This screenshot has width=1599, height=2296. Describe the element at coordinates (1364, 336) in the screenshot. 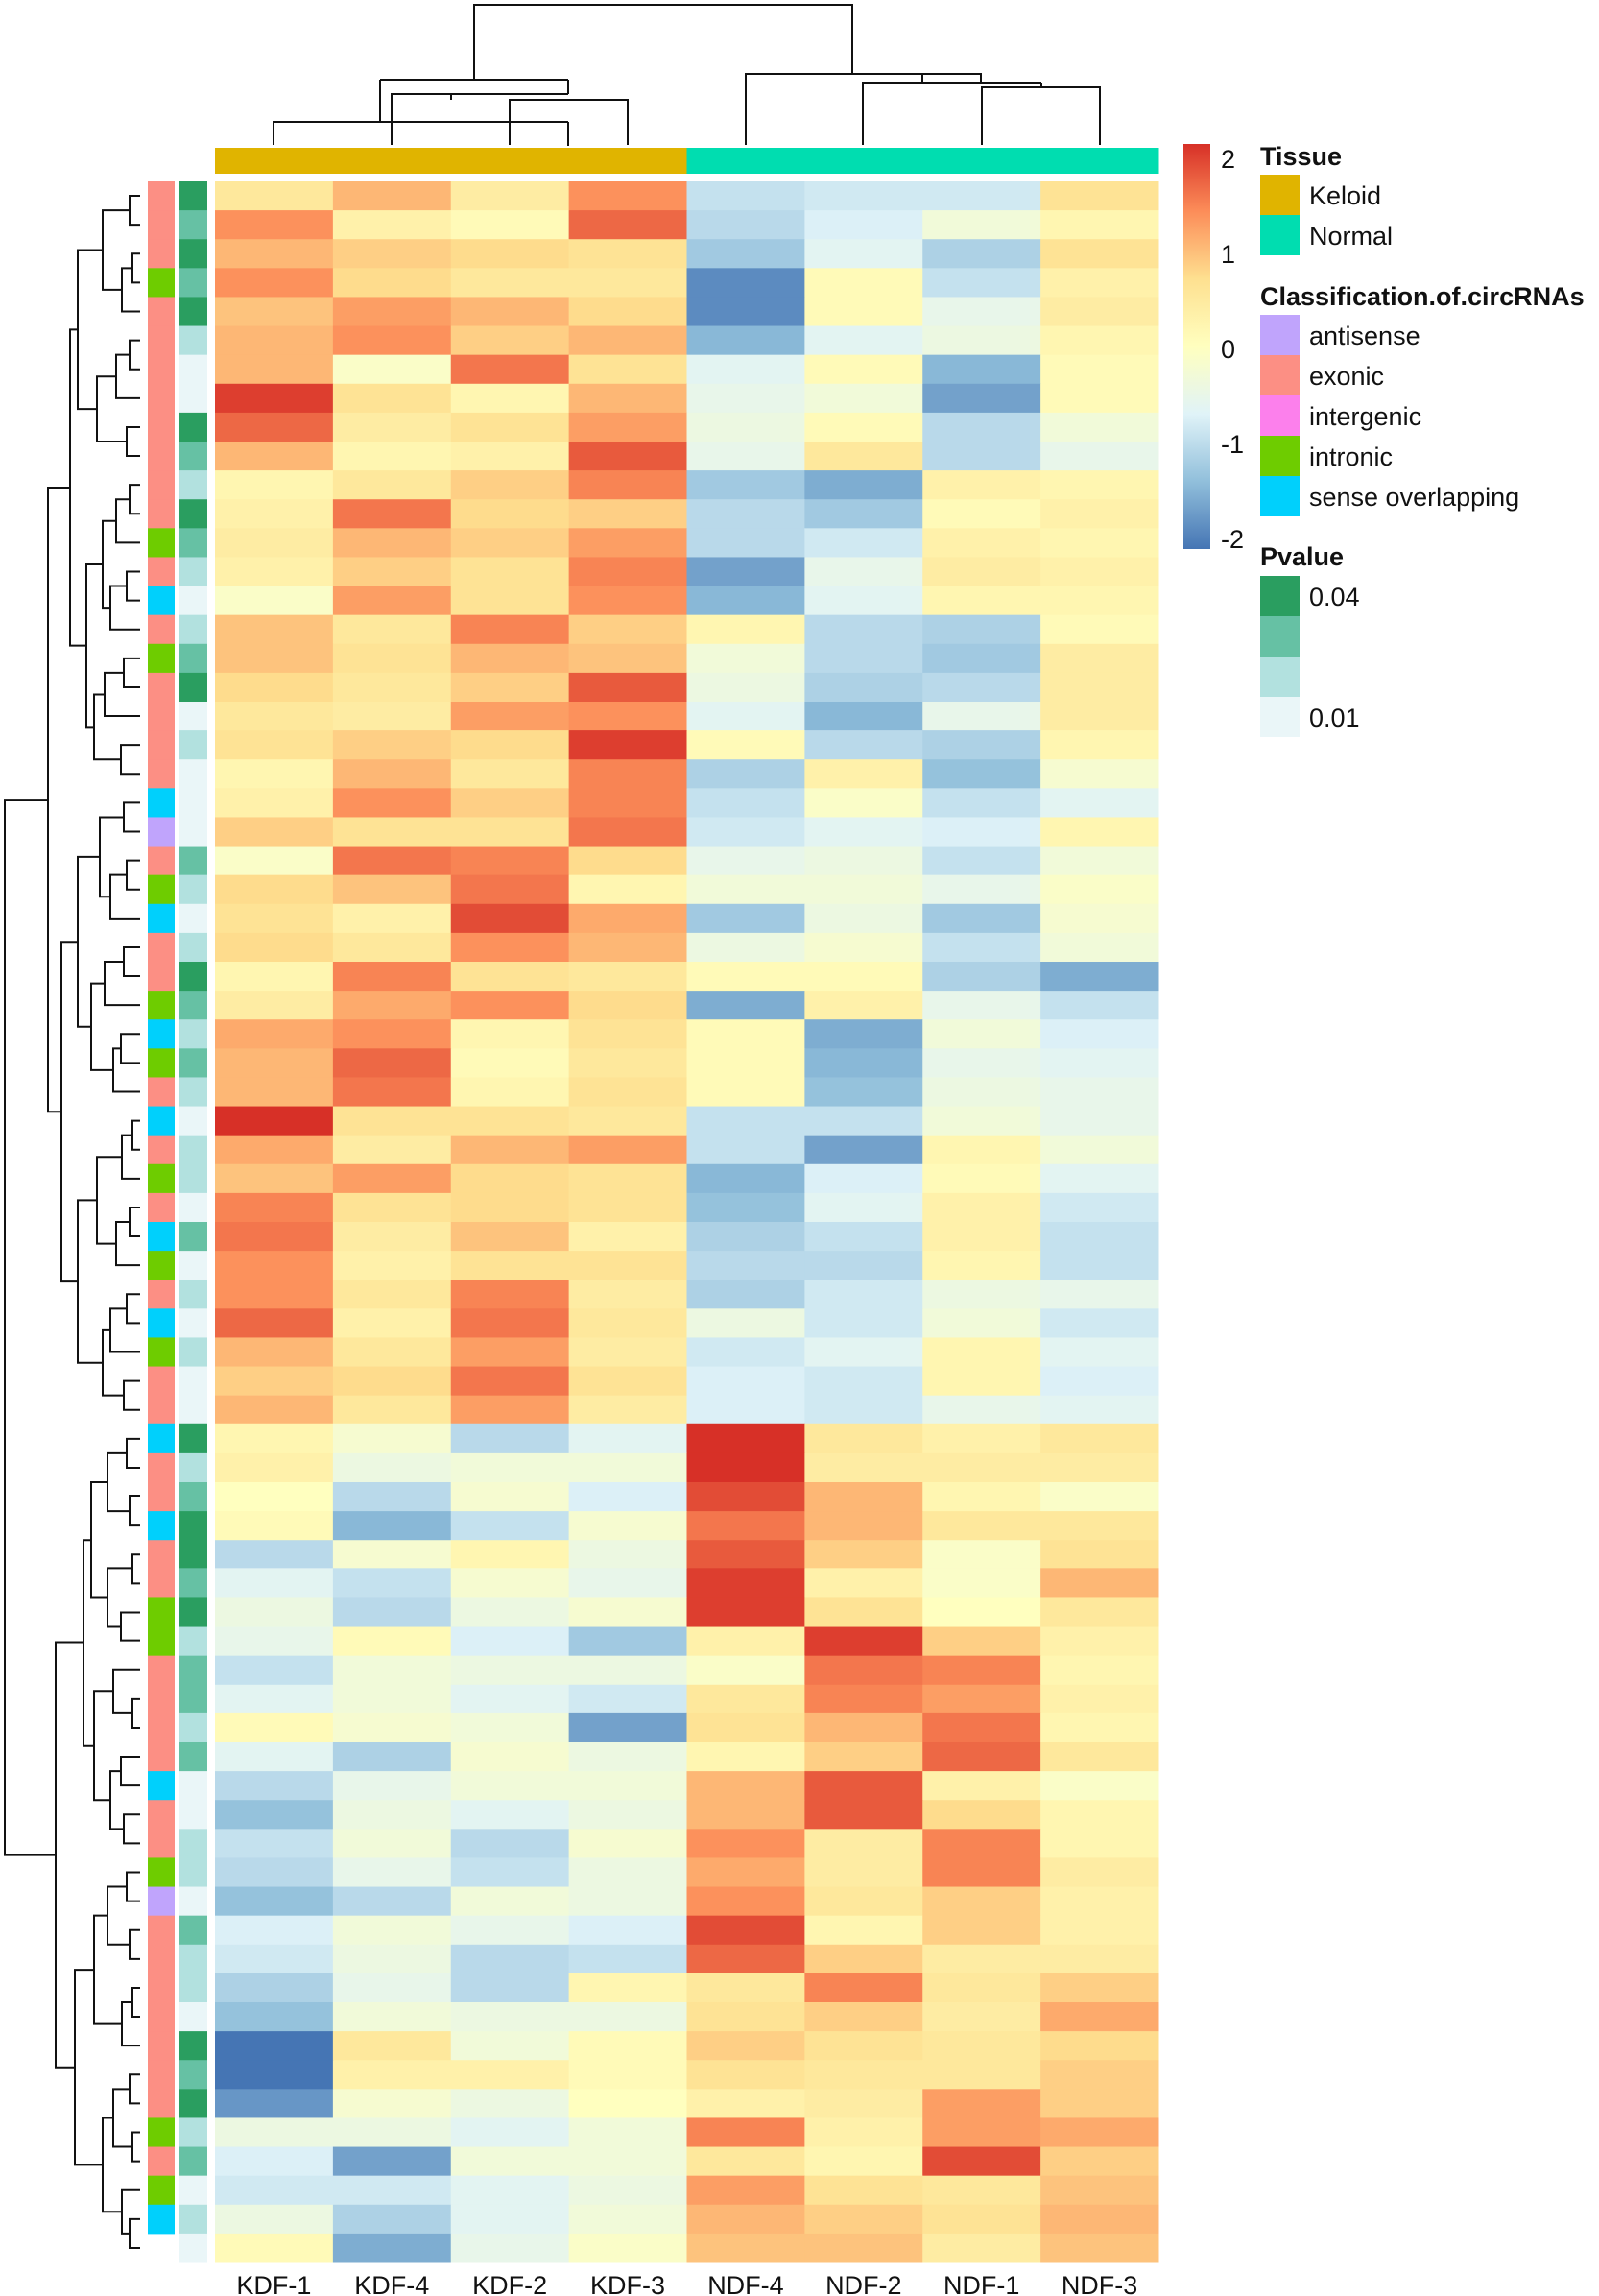

I see `legend-label-antisense: antisense` at that location.